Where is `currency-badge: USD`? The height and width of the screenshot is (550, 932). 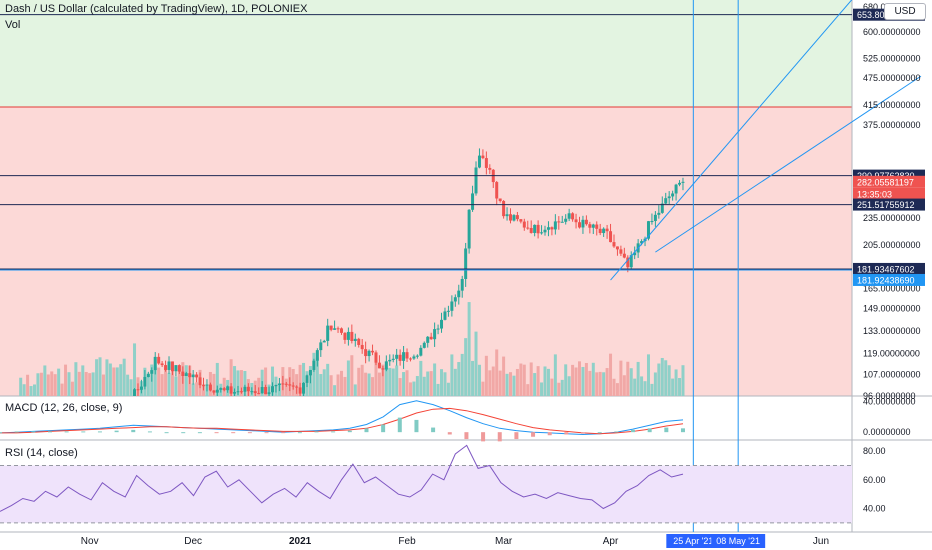
currency-badge: USD is located at coordinates (905, 11).